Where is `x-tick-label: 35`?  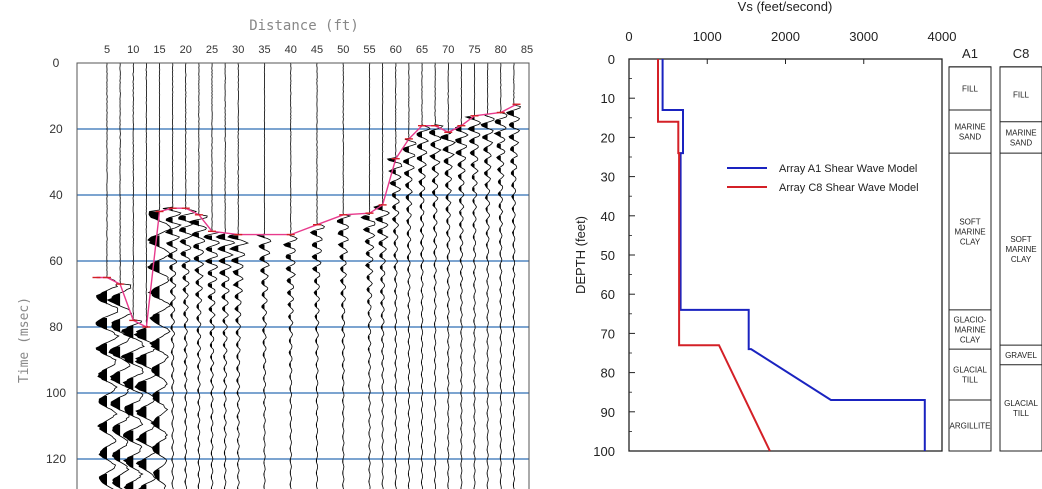 x-tick-label: 35 is located at coordinates (264, 50).